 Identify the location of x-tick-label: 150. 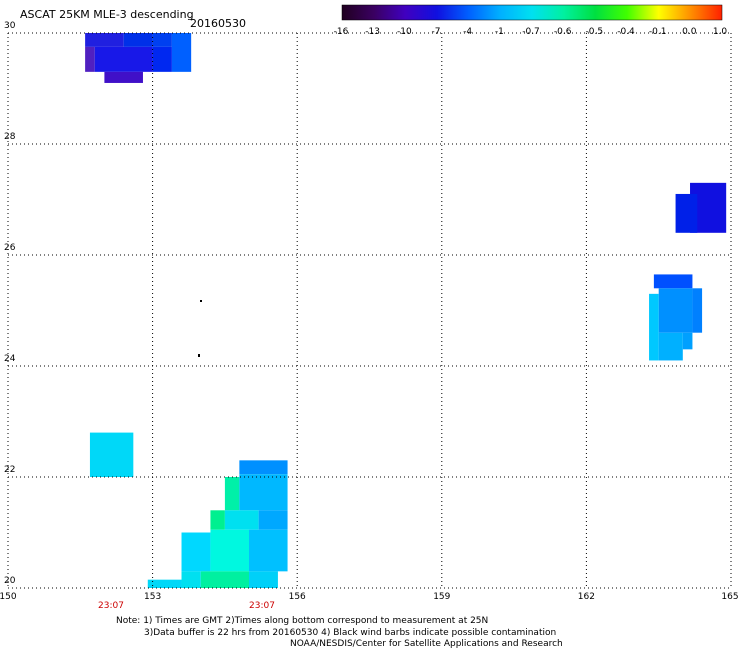
(8, 597).